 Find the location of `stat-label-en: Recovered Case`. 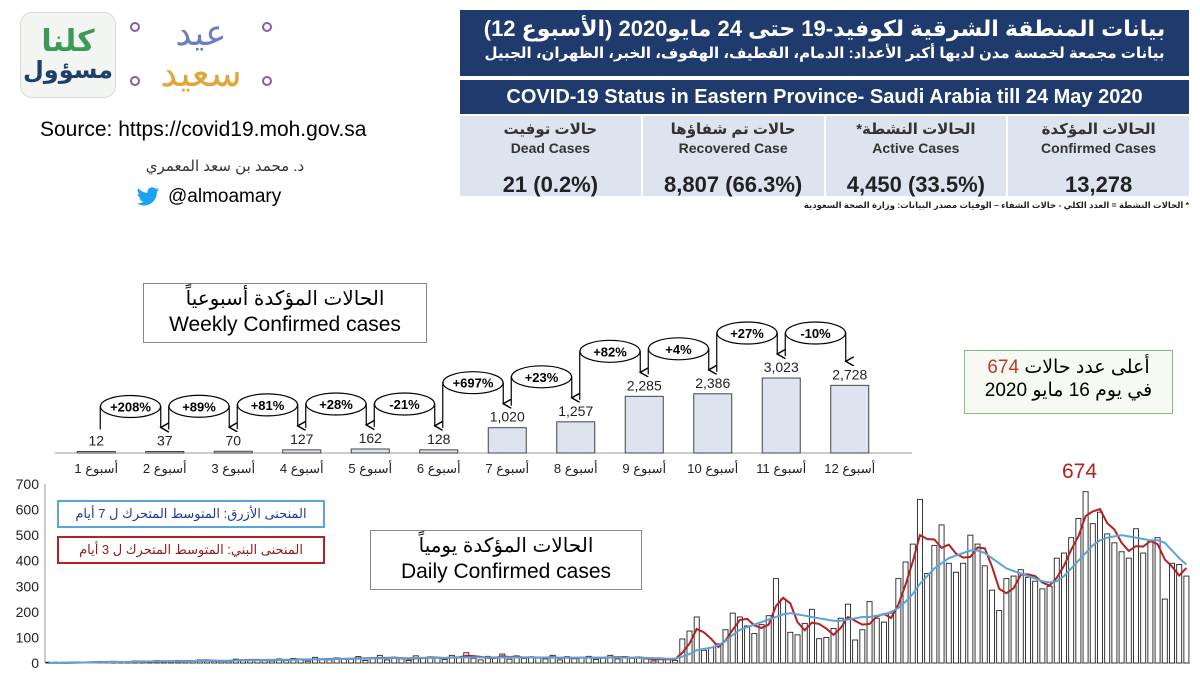

stat-label-en: Recovered Case is located at coordinates (733, 148).